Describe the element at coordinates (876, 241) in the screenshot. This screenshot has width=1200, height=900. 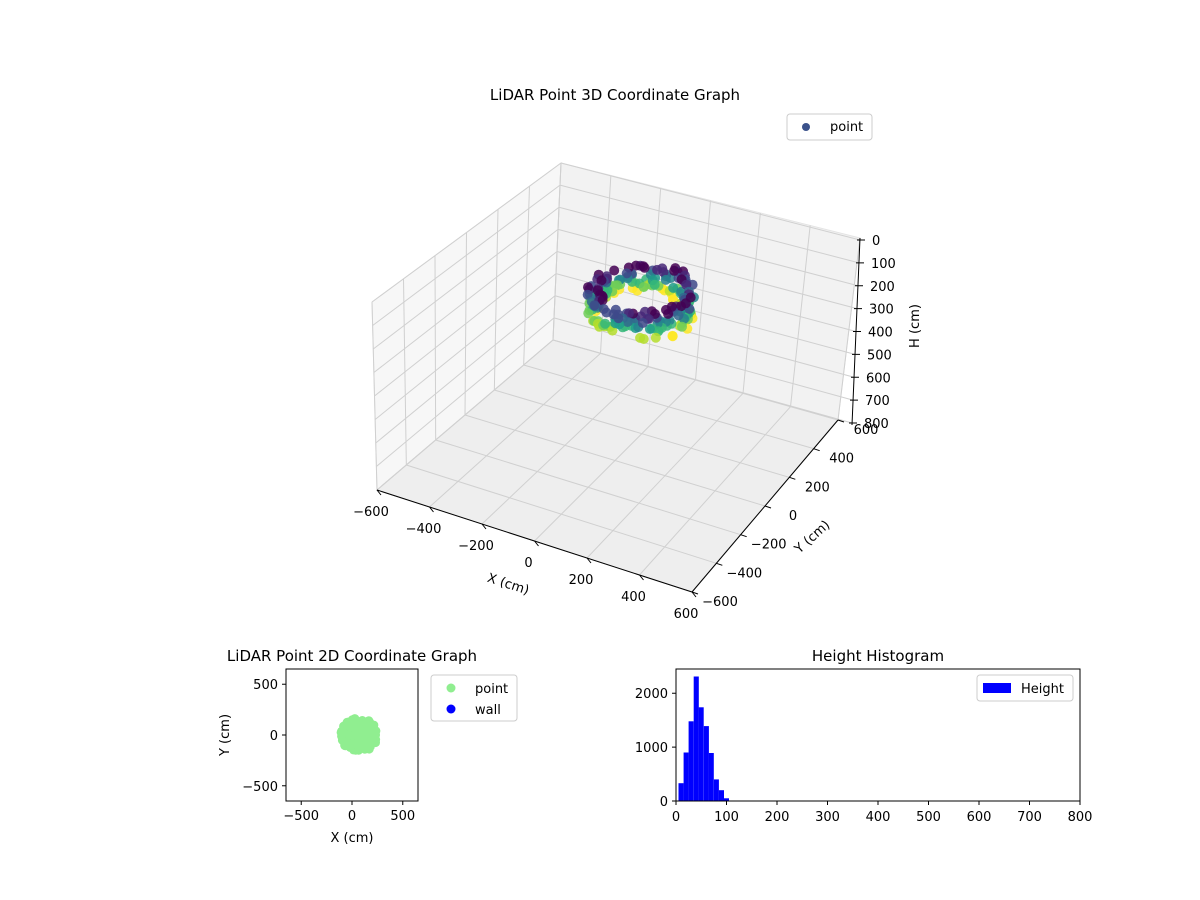
I see `z-tick-label: 0` at that location.